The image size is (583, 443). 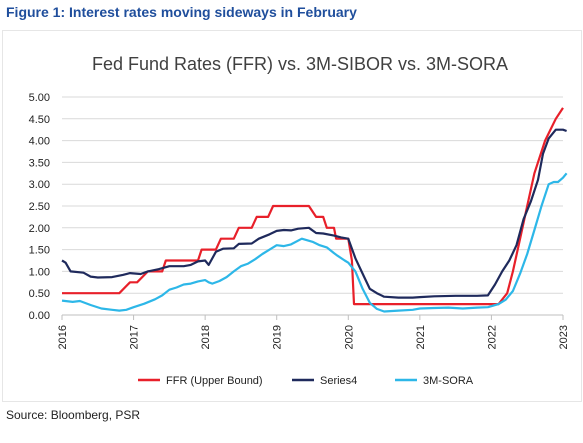 I want to click on y-tick-label: 4.50, so click(x=39, y=120).